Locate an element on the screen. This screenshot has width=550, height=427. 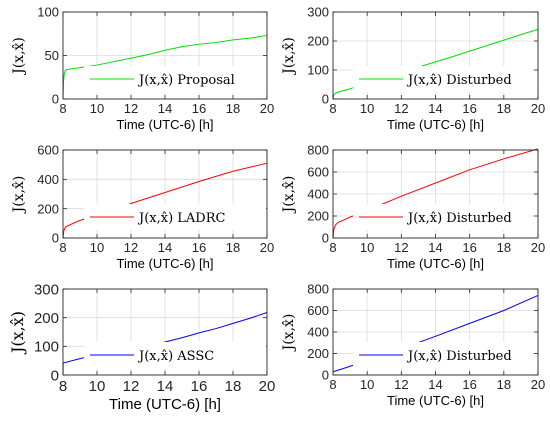
legend: J(x,x̂) Proposal is located at coordinates (175, 79).